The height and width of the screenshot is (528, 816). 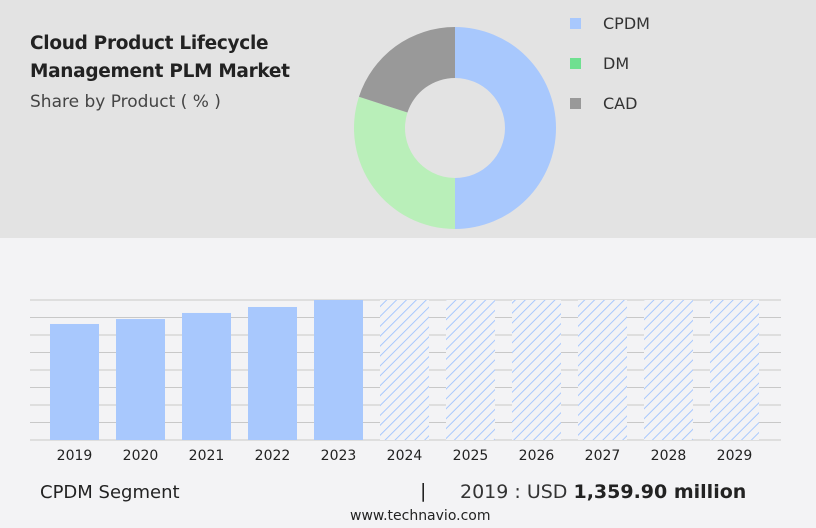 I want to click on chart-title-line1: Cloud Product Lifecycle, so click(x=149, y=43).